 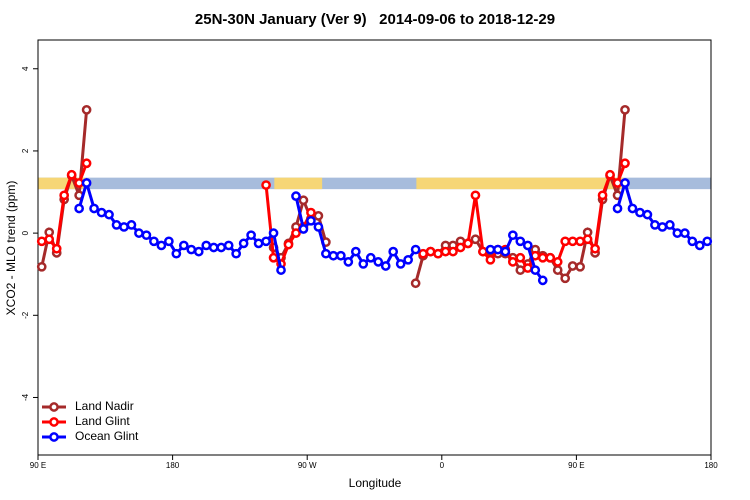 I want to click on y-tick-label: 2, so click(x=25, y=150).